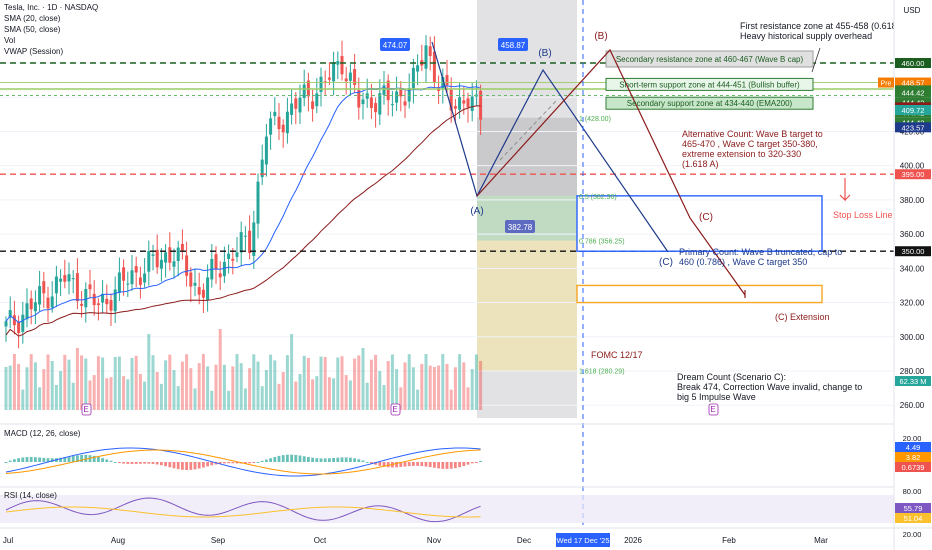 This screenshot has height=550, width=932. I want to click on cursor-date-label: Wed 17 Dec '25, so click(583, 540).